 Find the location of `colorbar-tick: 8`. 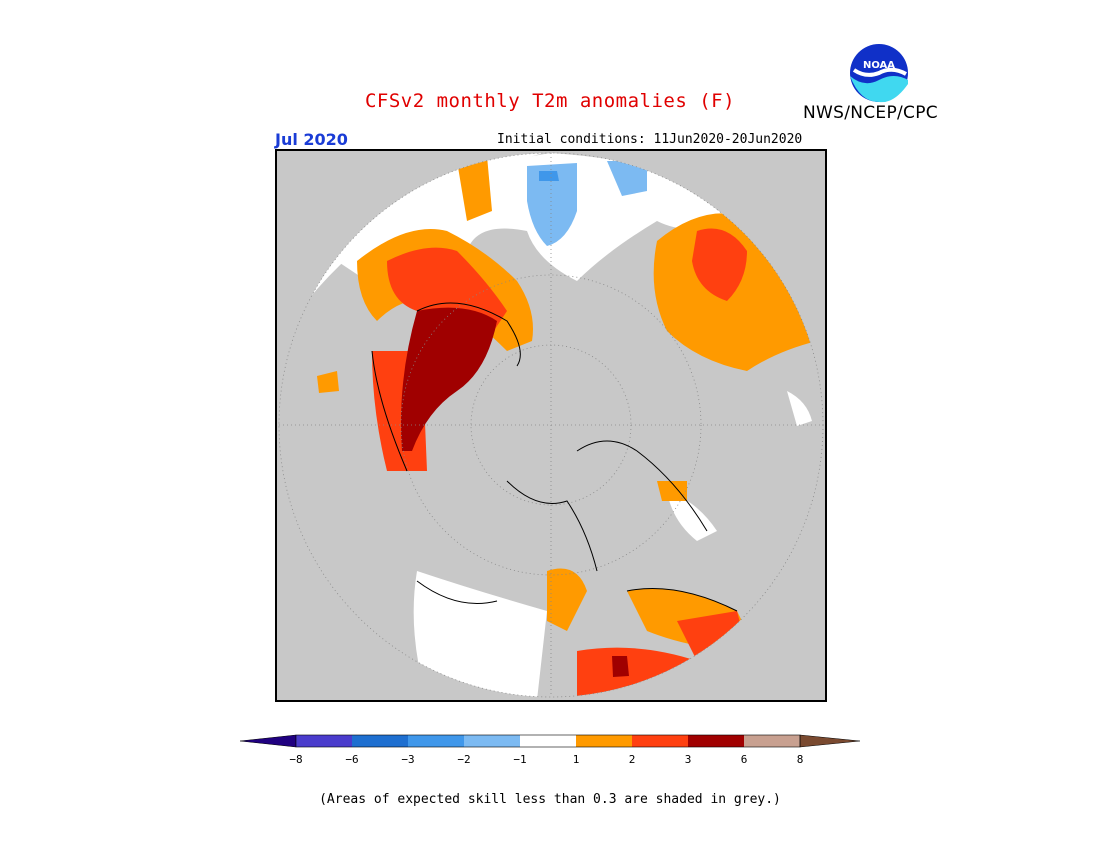

colorbar-tick: 8 is located at coordinates (800, 759).